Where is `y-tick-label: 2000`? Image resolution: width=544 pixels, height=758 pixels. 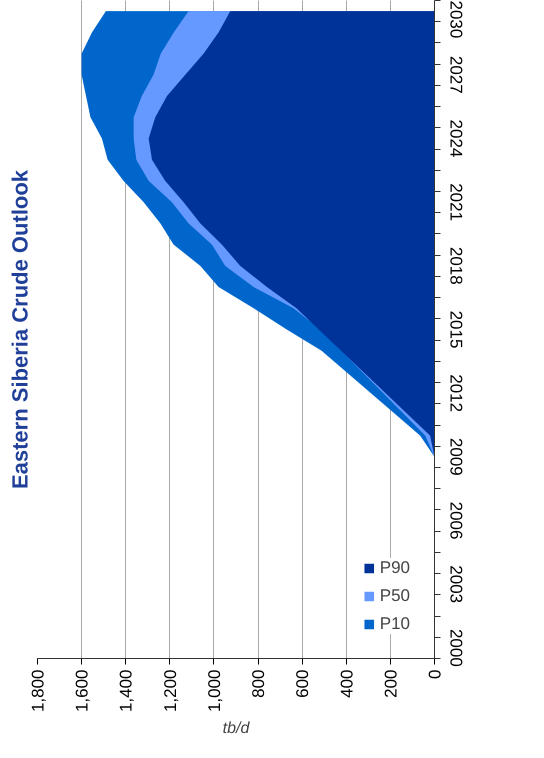
y-tick-label: 2000 is located at coordinates (456, 647).